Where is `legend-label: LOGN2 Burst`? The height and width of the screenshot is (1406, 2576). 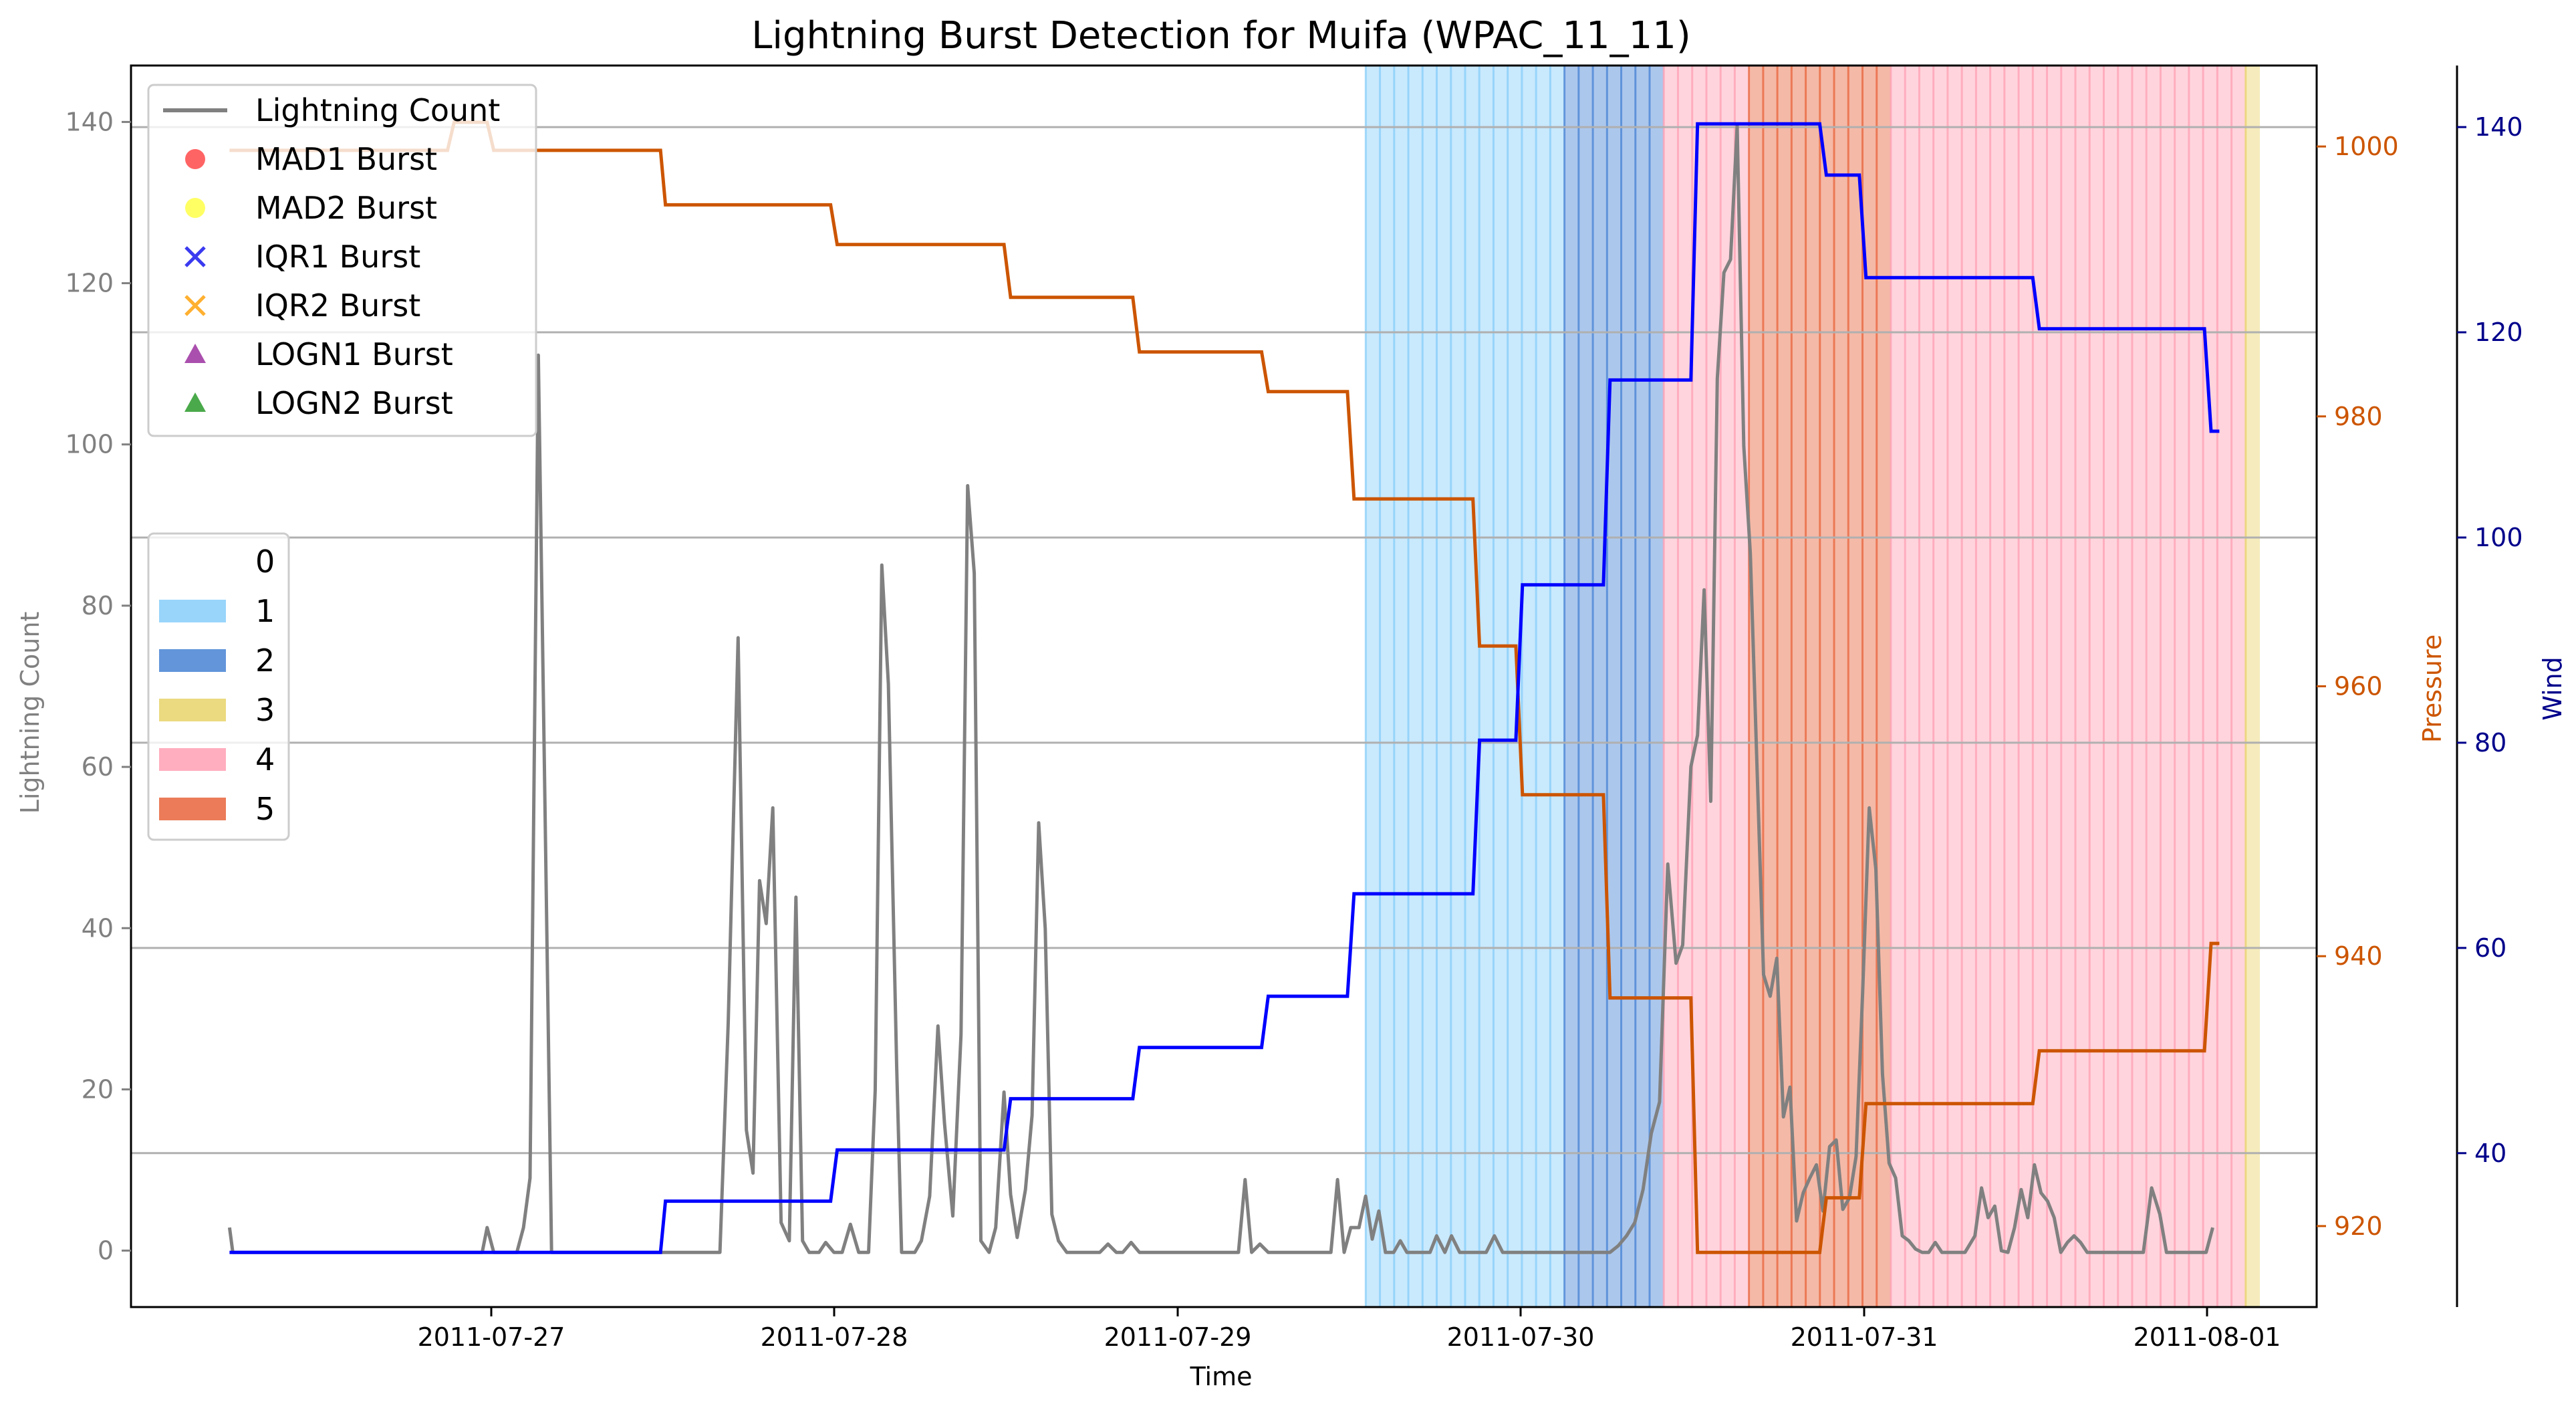 legend-label: LOGN2 Burst is located at coordinates (354, 403).